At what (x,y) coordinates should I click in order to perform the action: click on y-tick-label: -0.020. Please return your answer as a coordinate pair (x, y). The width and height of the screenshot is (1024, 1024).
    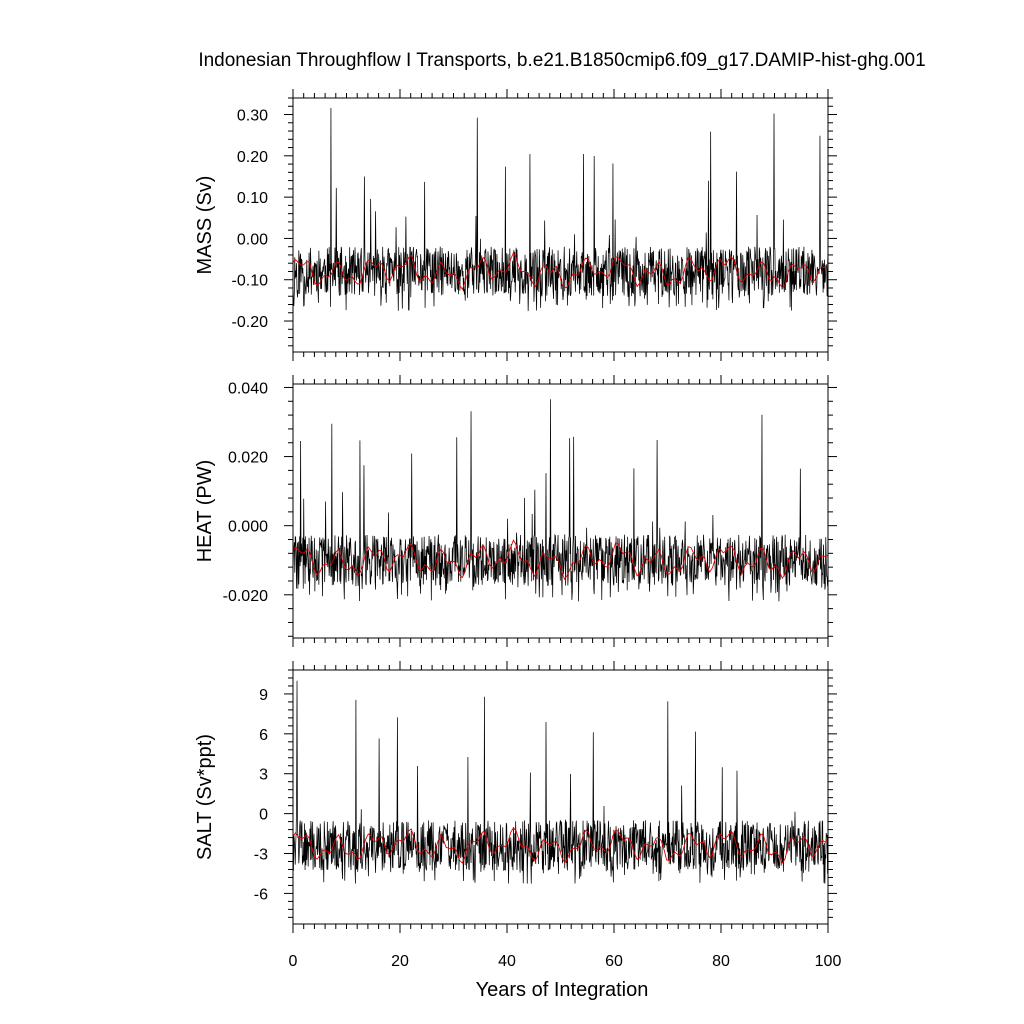
    Looking at the image, I should click on (245, 596).